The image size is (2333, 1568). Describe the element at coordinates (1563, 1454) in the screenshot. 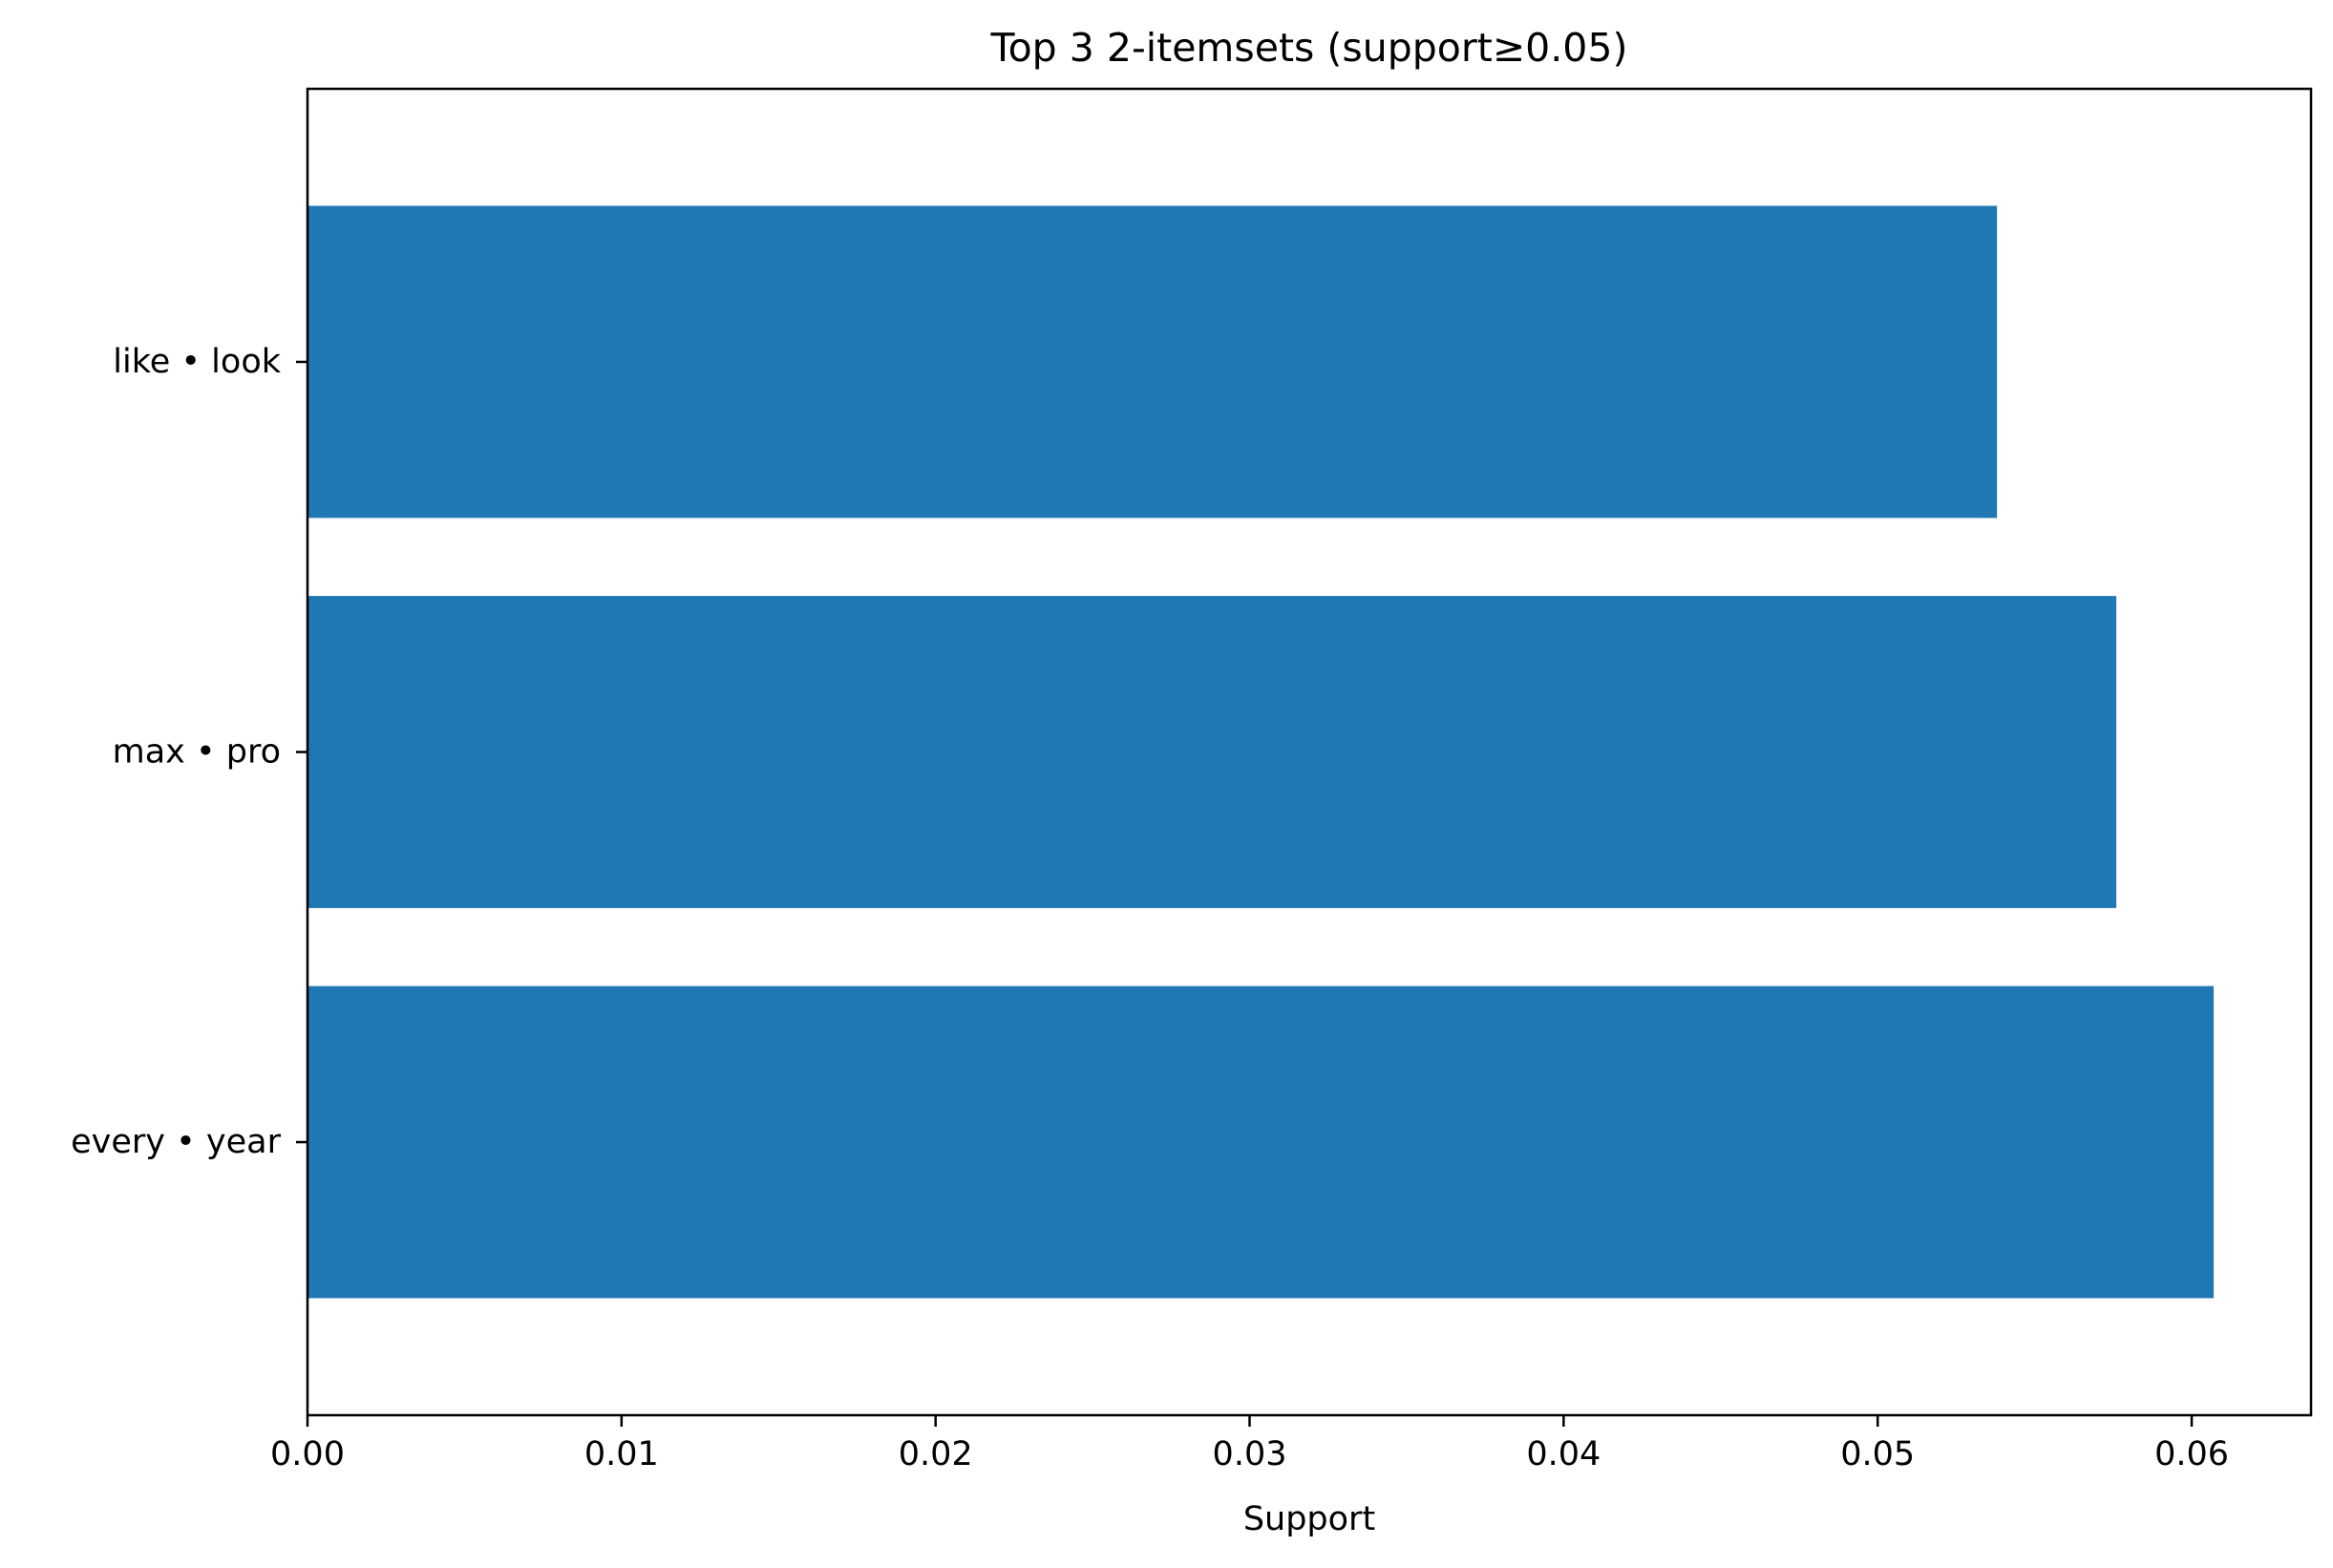

I see `x-tick-label: 0.04` at that location.